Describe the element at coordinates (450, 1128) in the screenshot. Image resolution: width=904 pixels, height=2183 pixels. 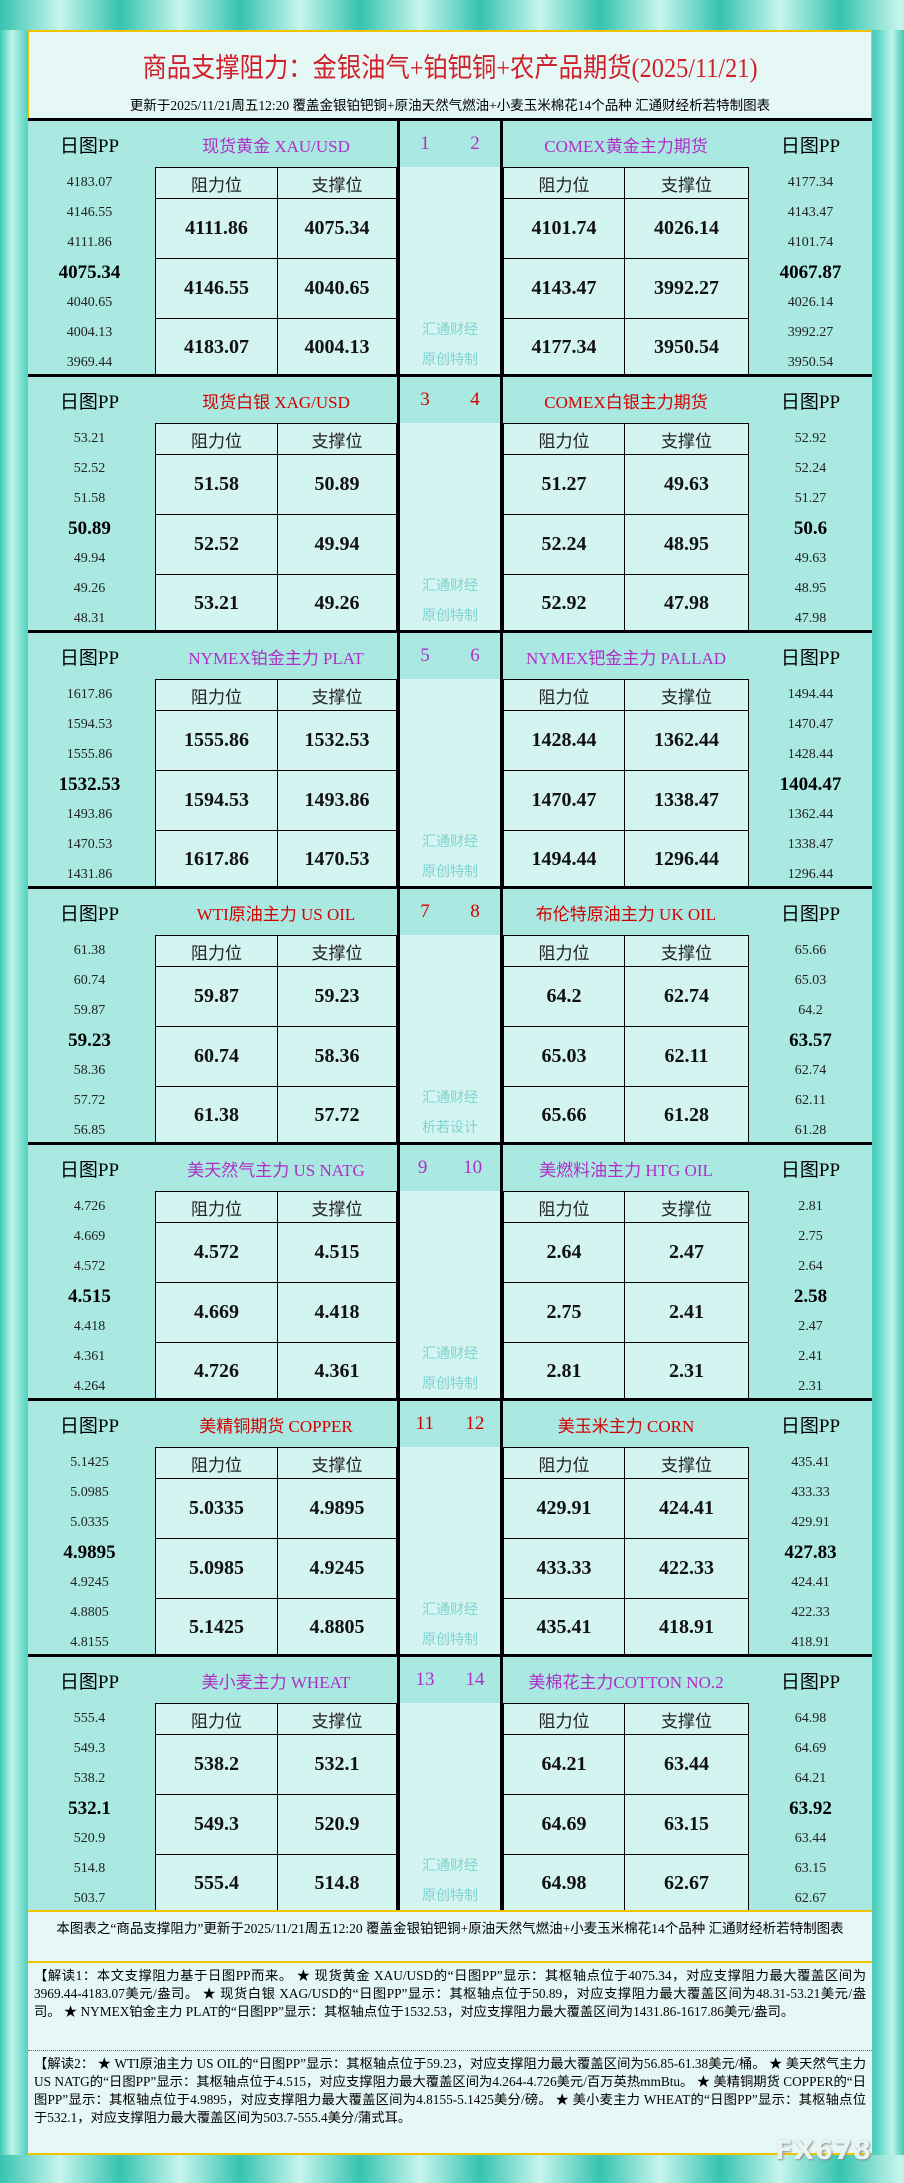
I see `watermark: 析若设计` at that location.